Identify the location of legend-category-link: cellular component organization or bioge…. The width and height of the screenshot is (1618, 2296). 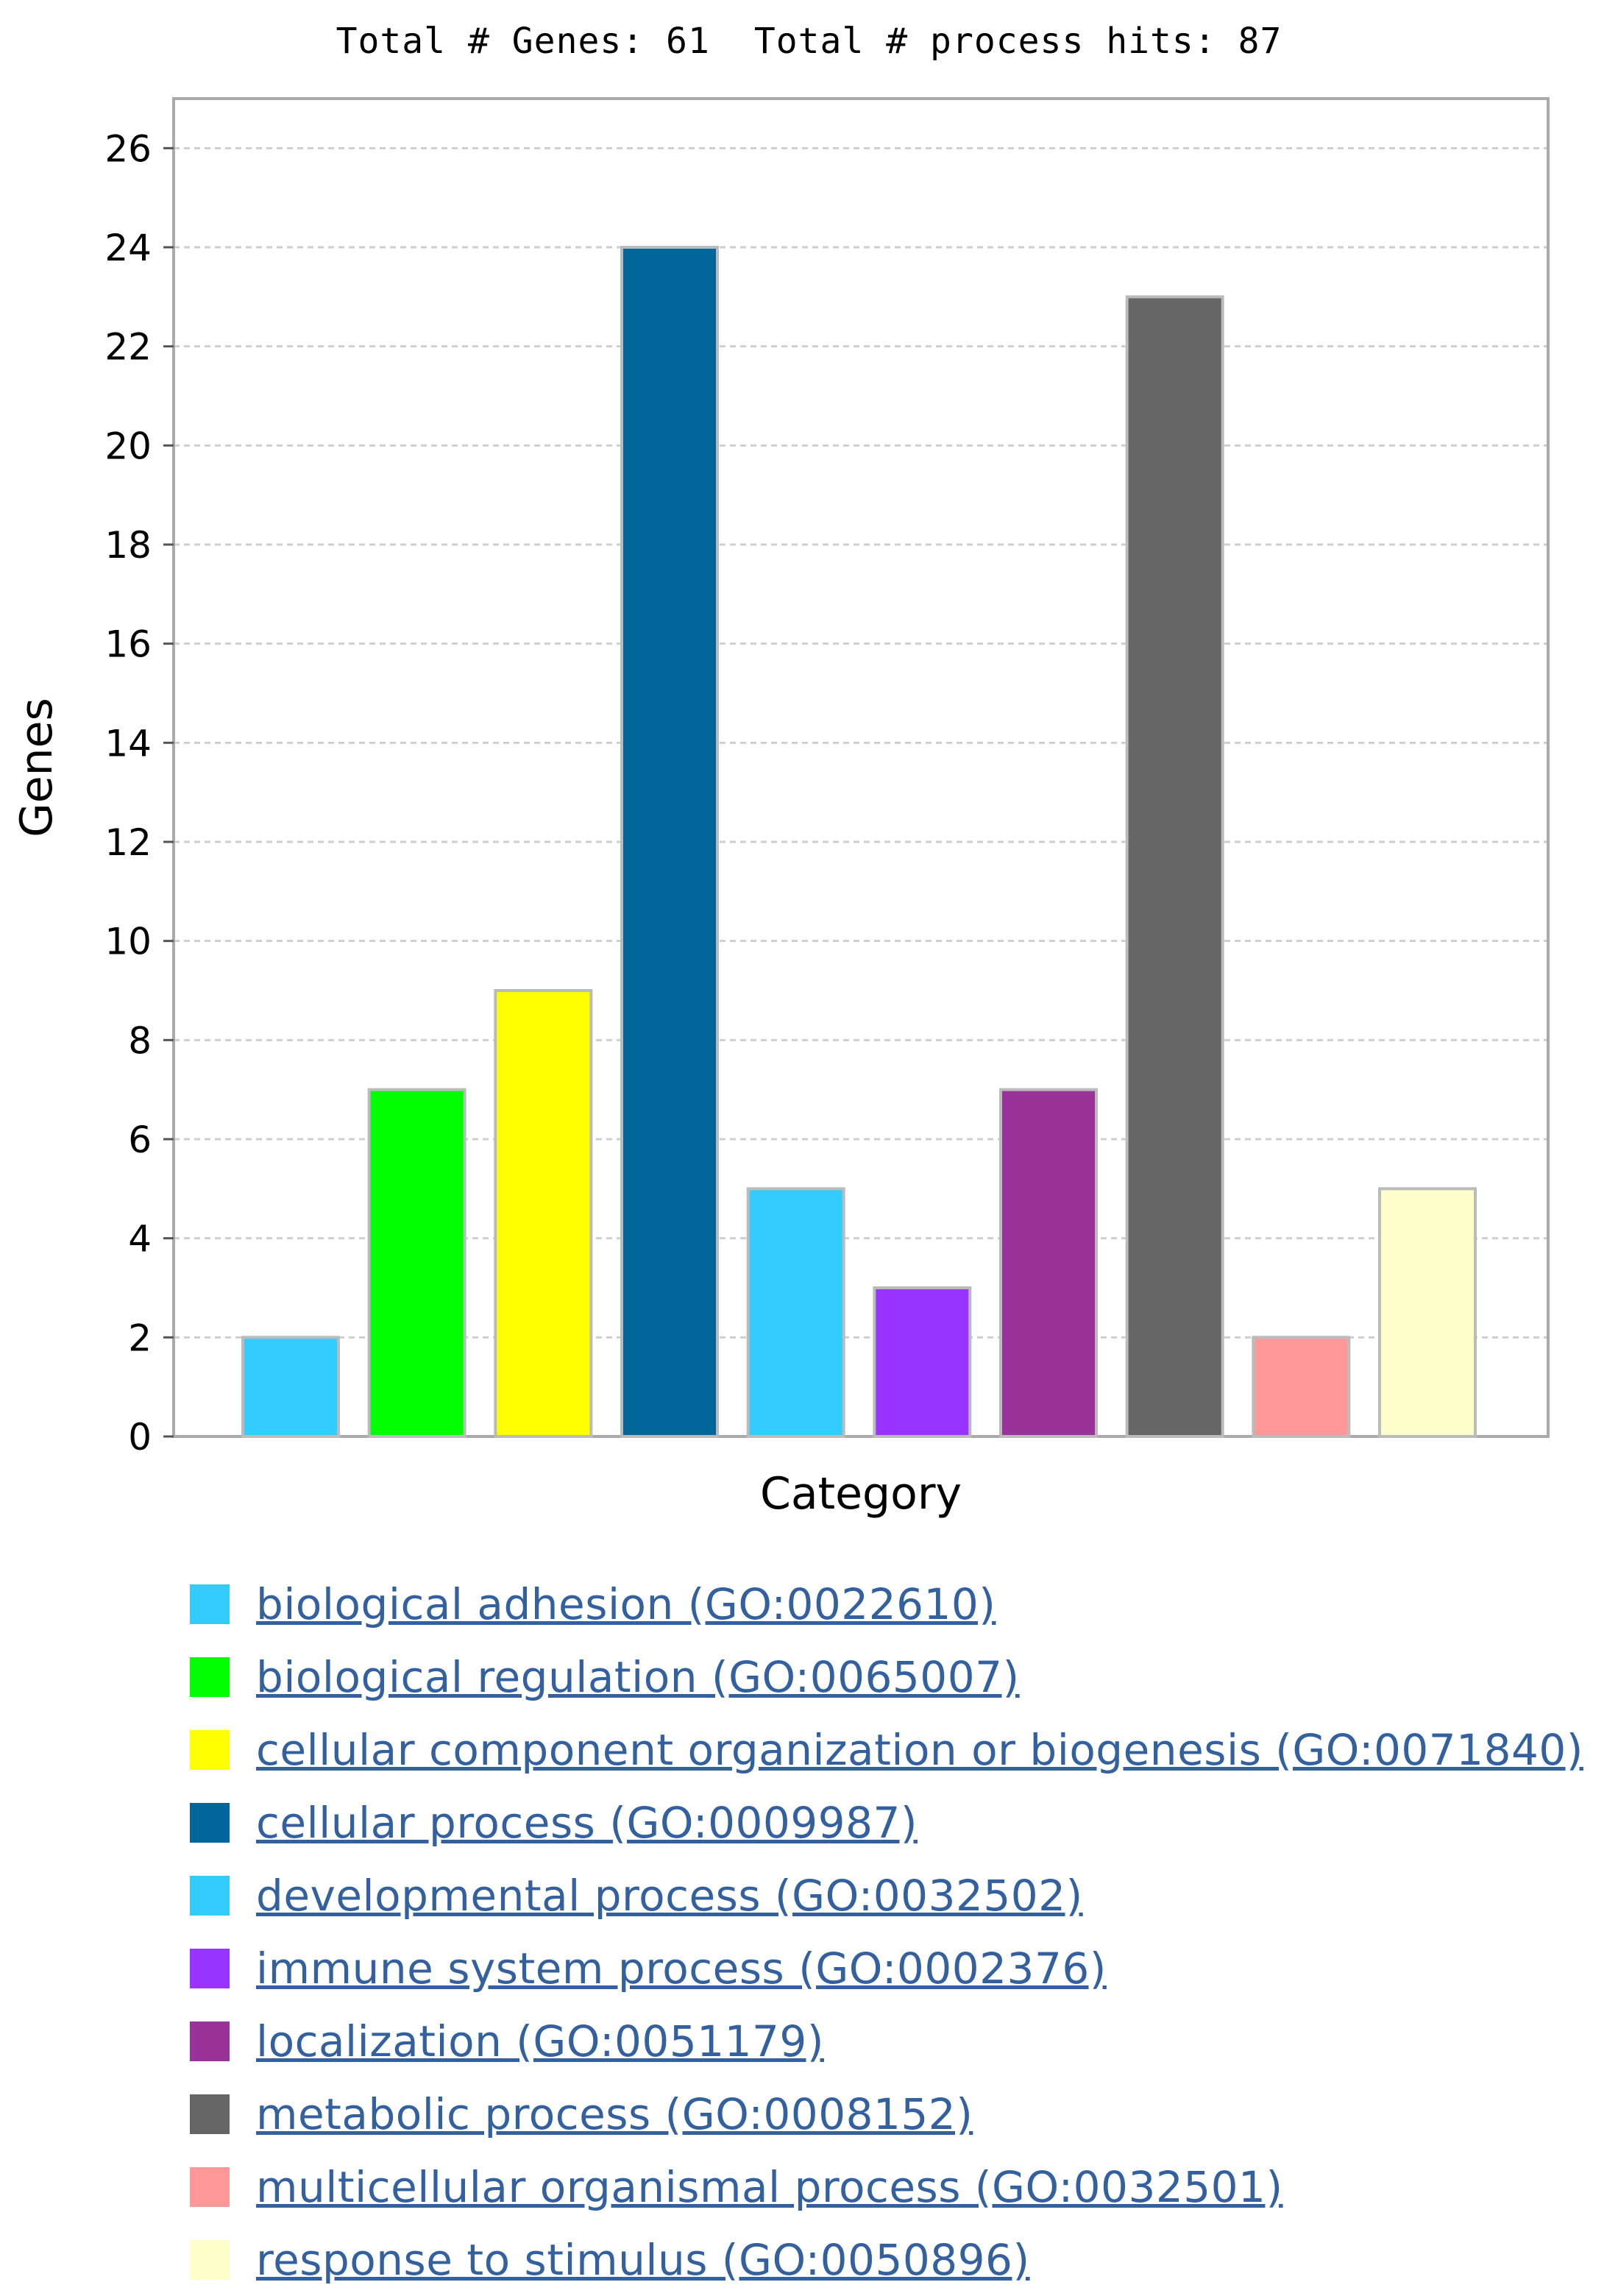
(919, 1749).